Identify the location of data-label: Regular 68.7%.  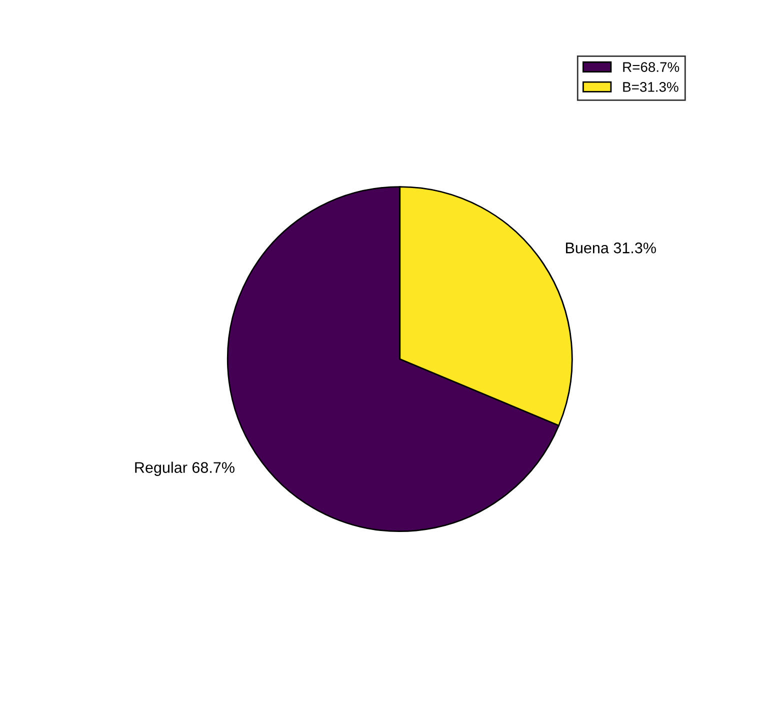
(184, 469).